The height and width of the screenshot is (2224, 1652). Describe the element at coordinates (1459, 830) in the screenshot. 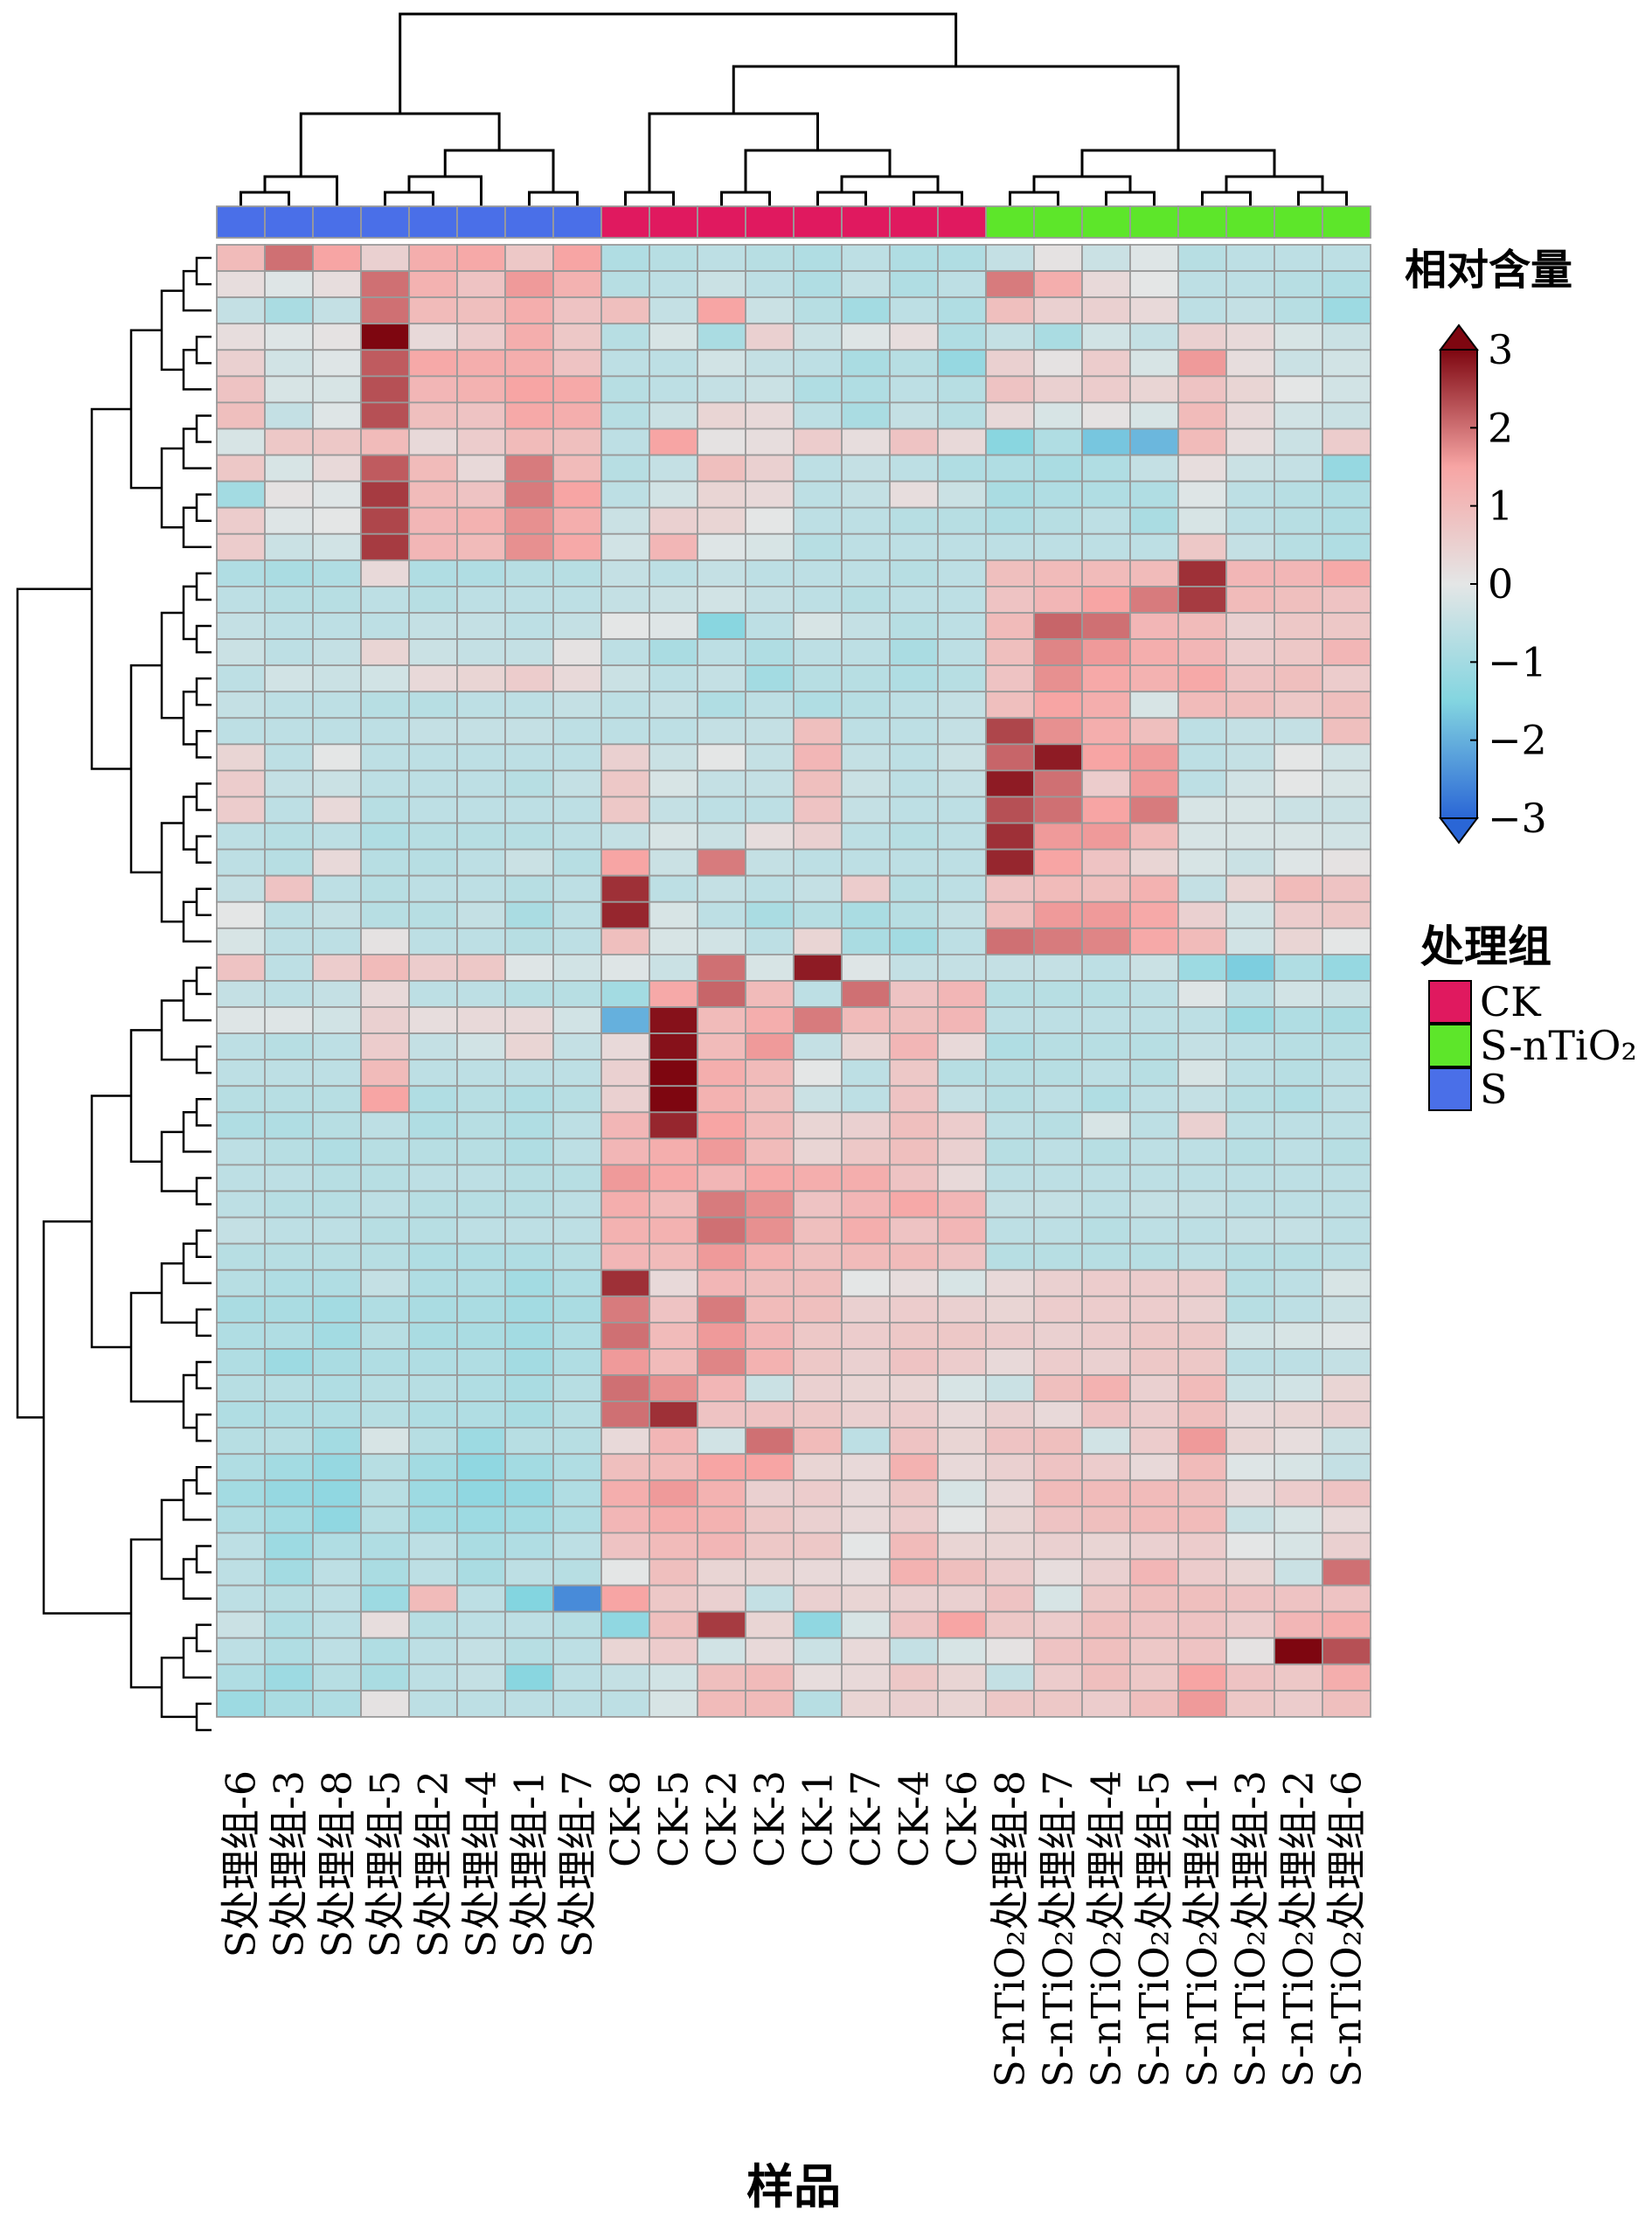

I see `colorbar-bottom-arrow` at that location.